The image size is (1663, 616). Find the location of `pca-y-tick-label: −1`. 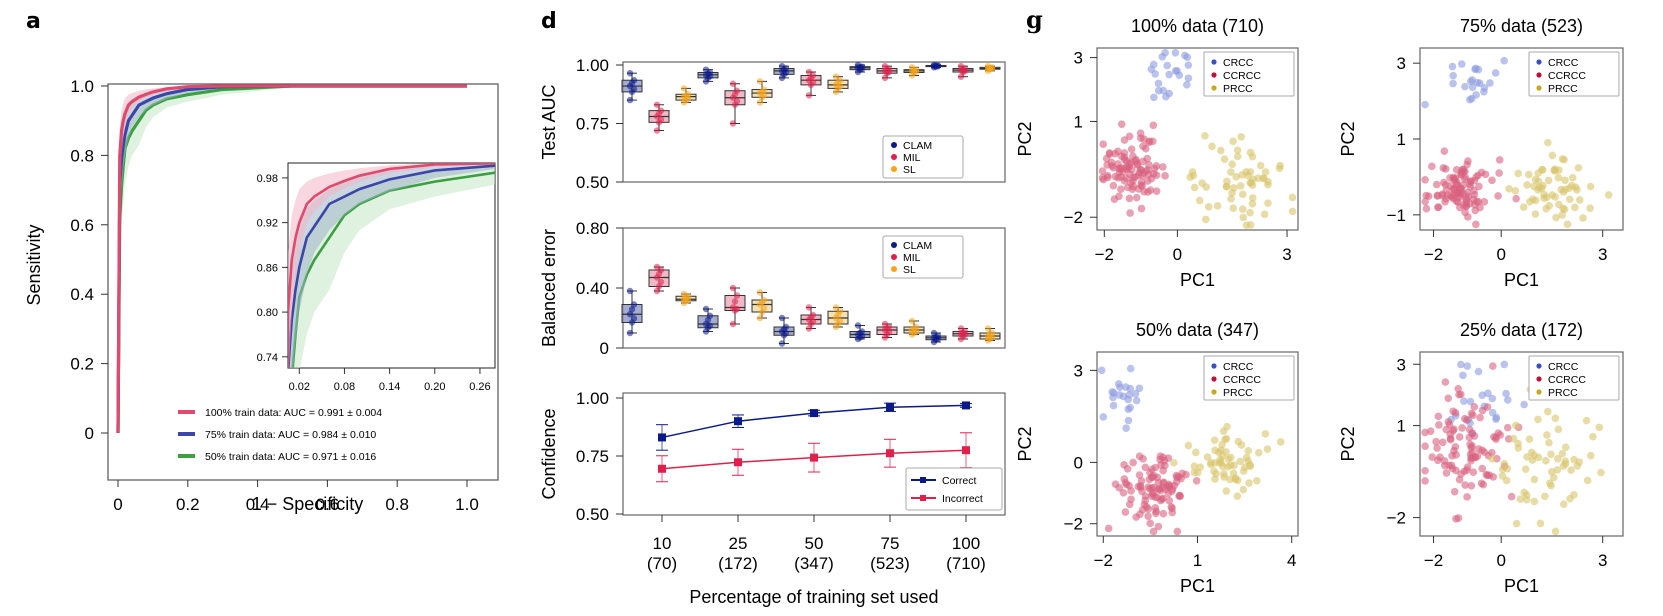

pca-y-tick-label: −1 is located at coordinates (1396, 215).